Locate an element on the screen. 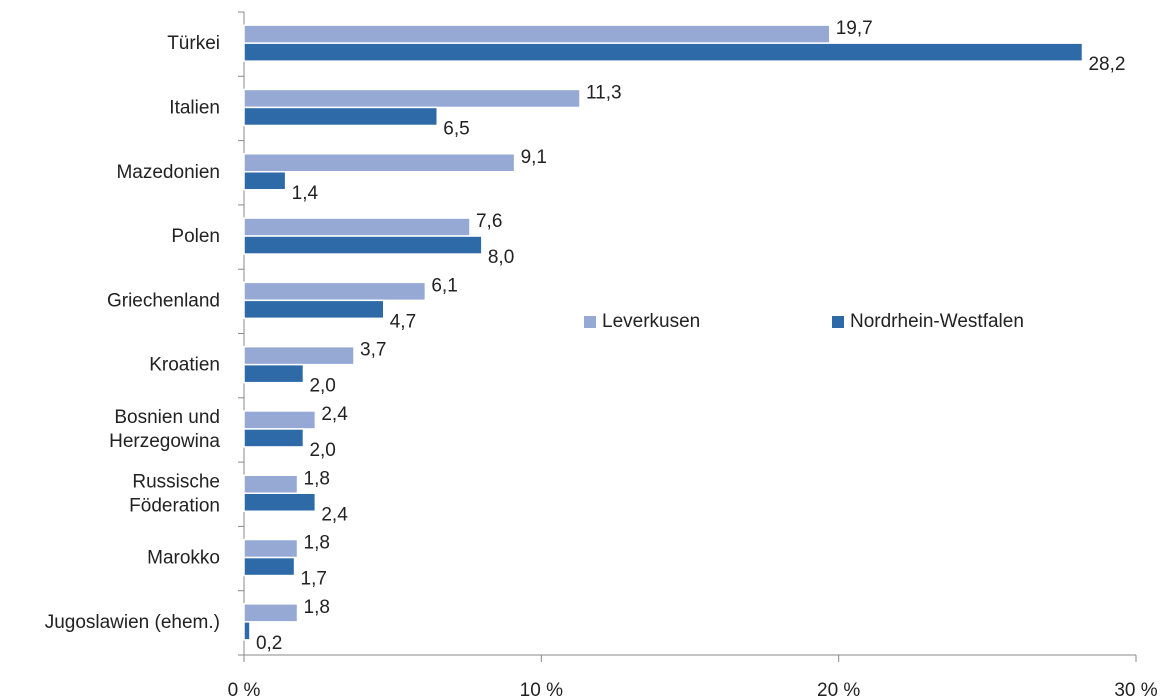 This screenshot has height=700, width=1170. x-tick-label: 10 % is located at coordinates (541, 690).